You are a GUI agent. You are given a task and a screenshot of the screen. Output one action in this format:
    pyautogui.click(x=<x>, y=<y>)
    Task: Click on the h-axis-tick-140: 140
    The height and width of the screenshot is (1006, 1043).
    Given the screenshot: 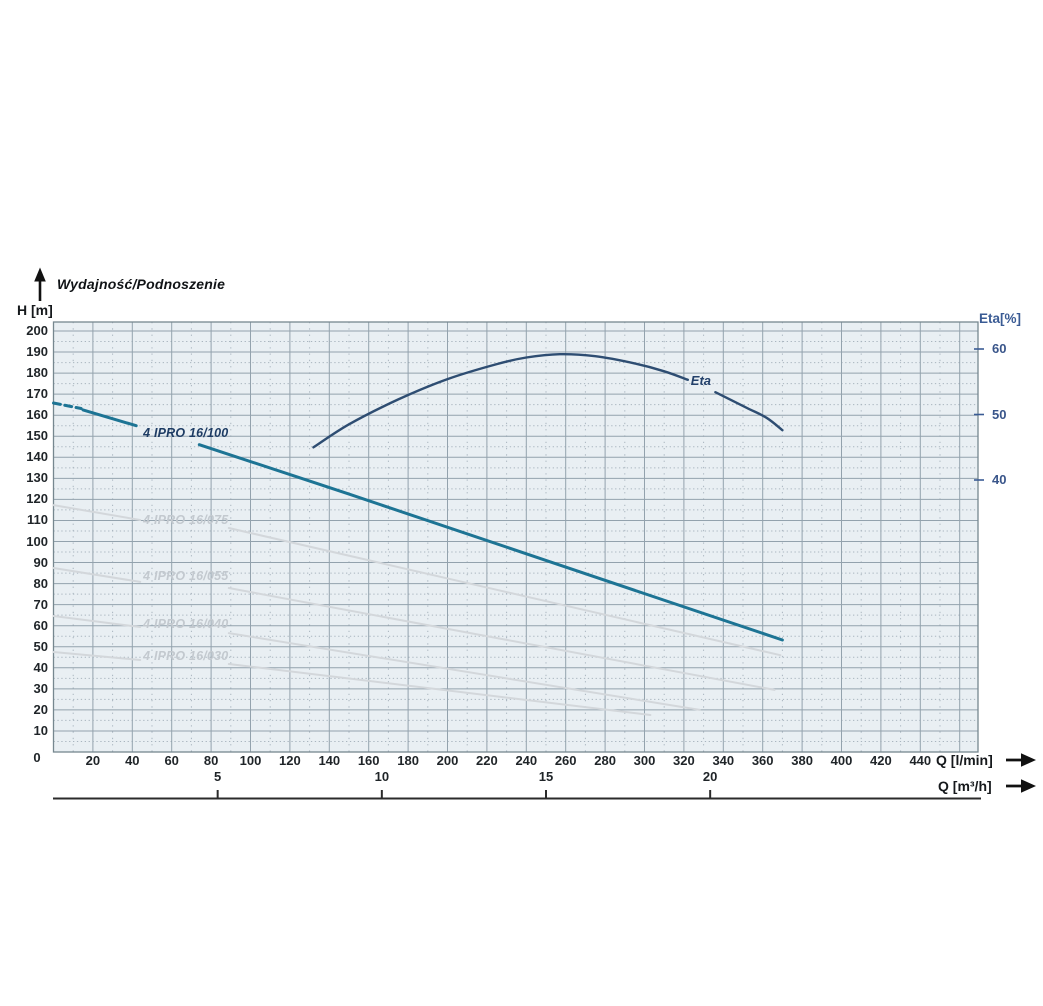 What is the action you would take?
    pyautogui.click(x=37, y=457)
    